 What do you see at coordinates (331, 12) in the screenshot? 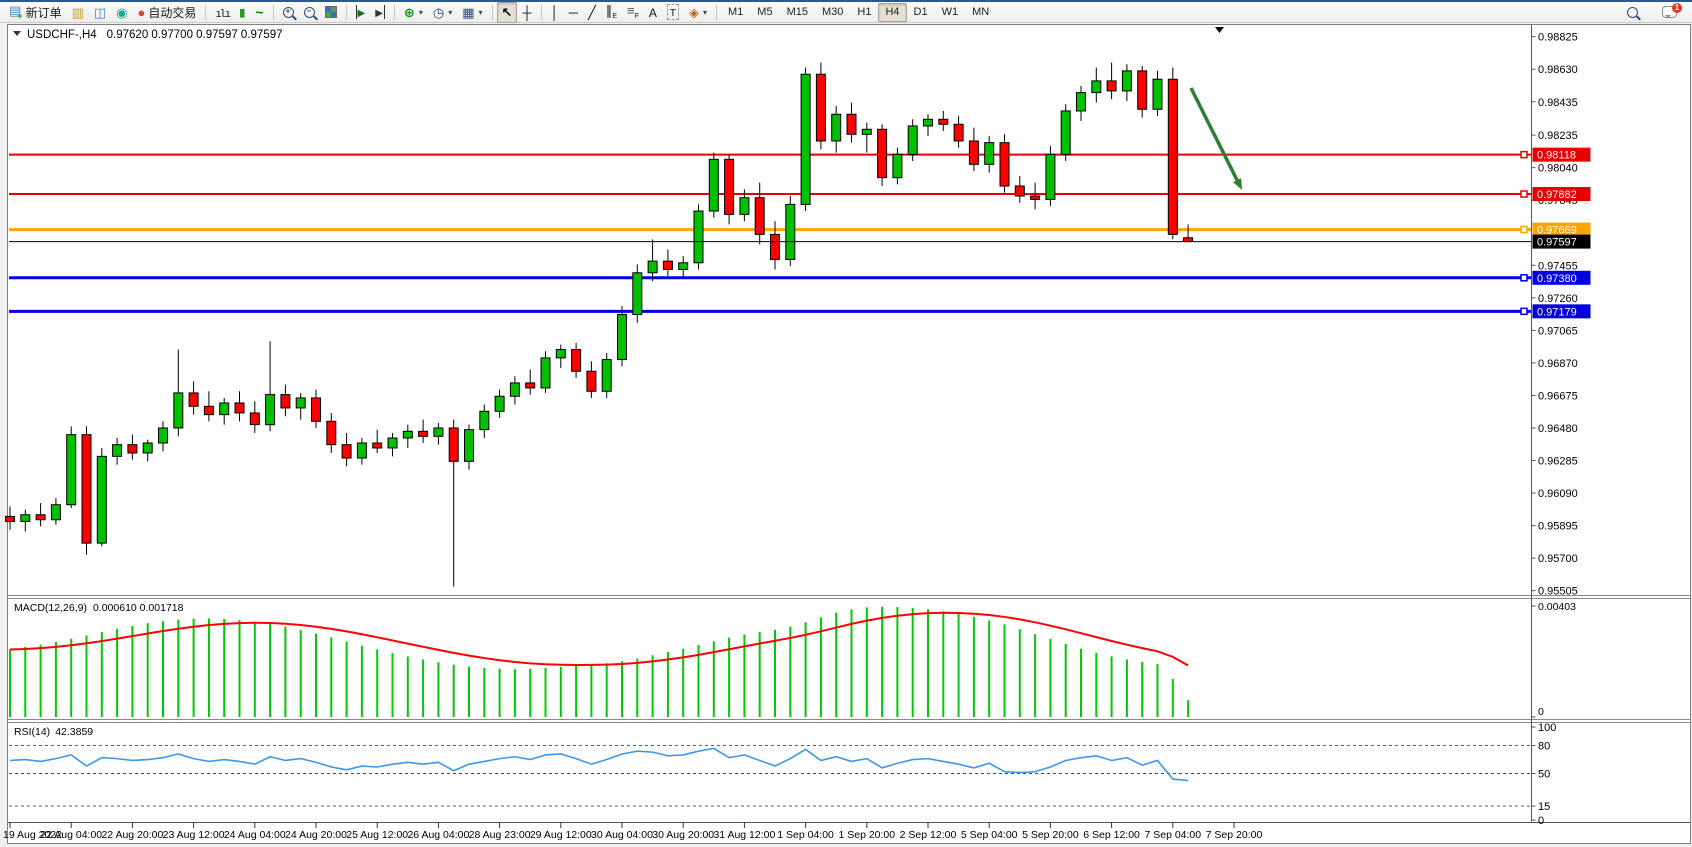
I see `tile-windows-button` at bounding box center [331, 12].